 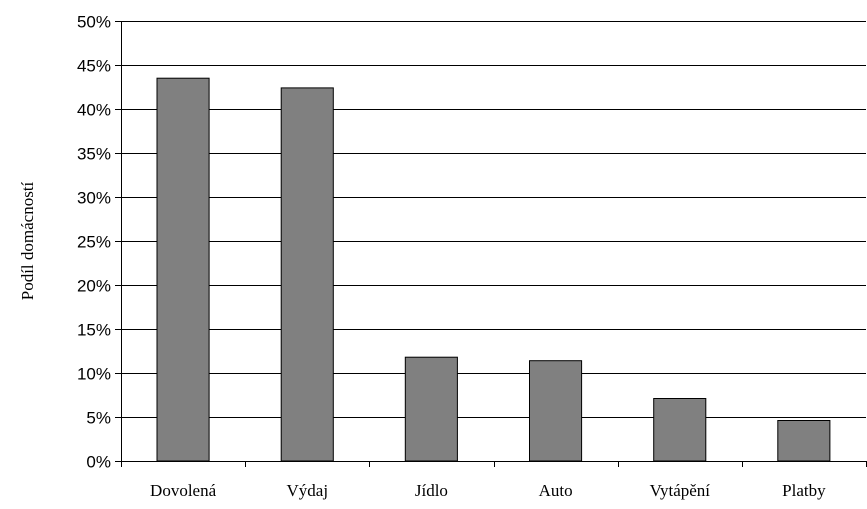 What do you see at coordinates (556, 490) in the screenshot?
I see `x-category-label: Auto` at bounding box center [556, 490].